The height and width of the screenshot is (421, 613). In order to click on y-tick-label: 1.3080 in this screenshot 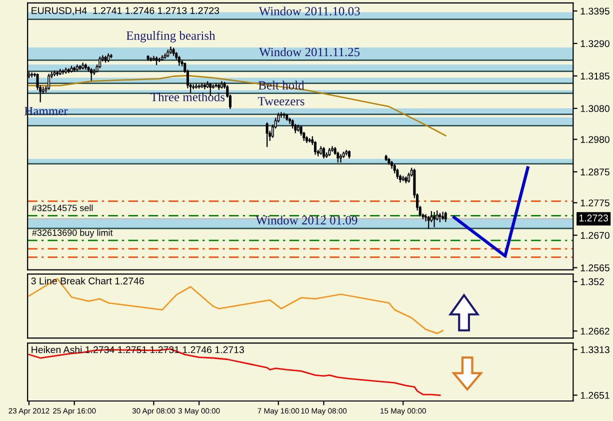, I will do `click(595, 108)`.